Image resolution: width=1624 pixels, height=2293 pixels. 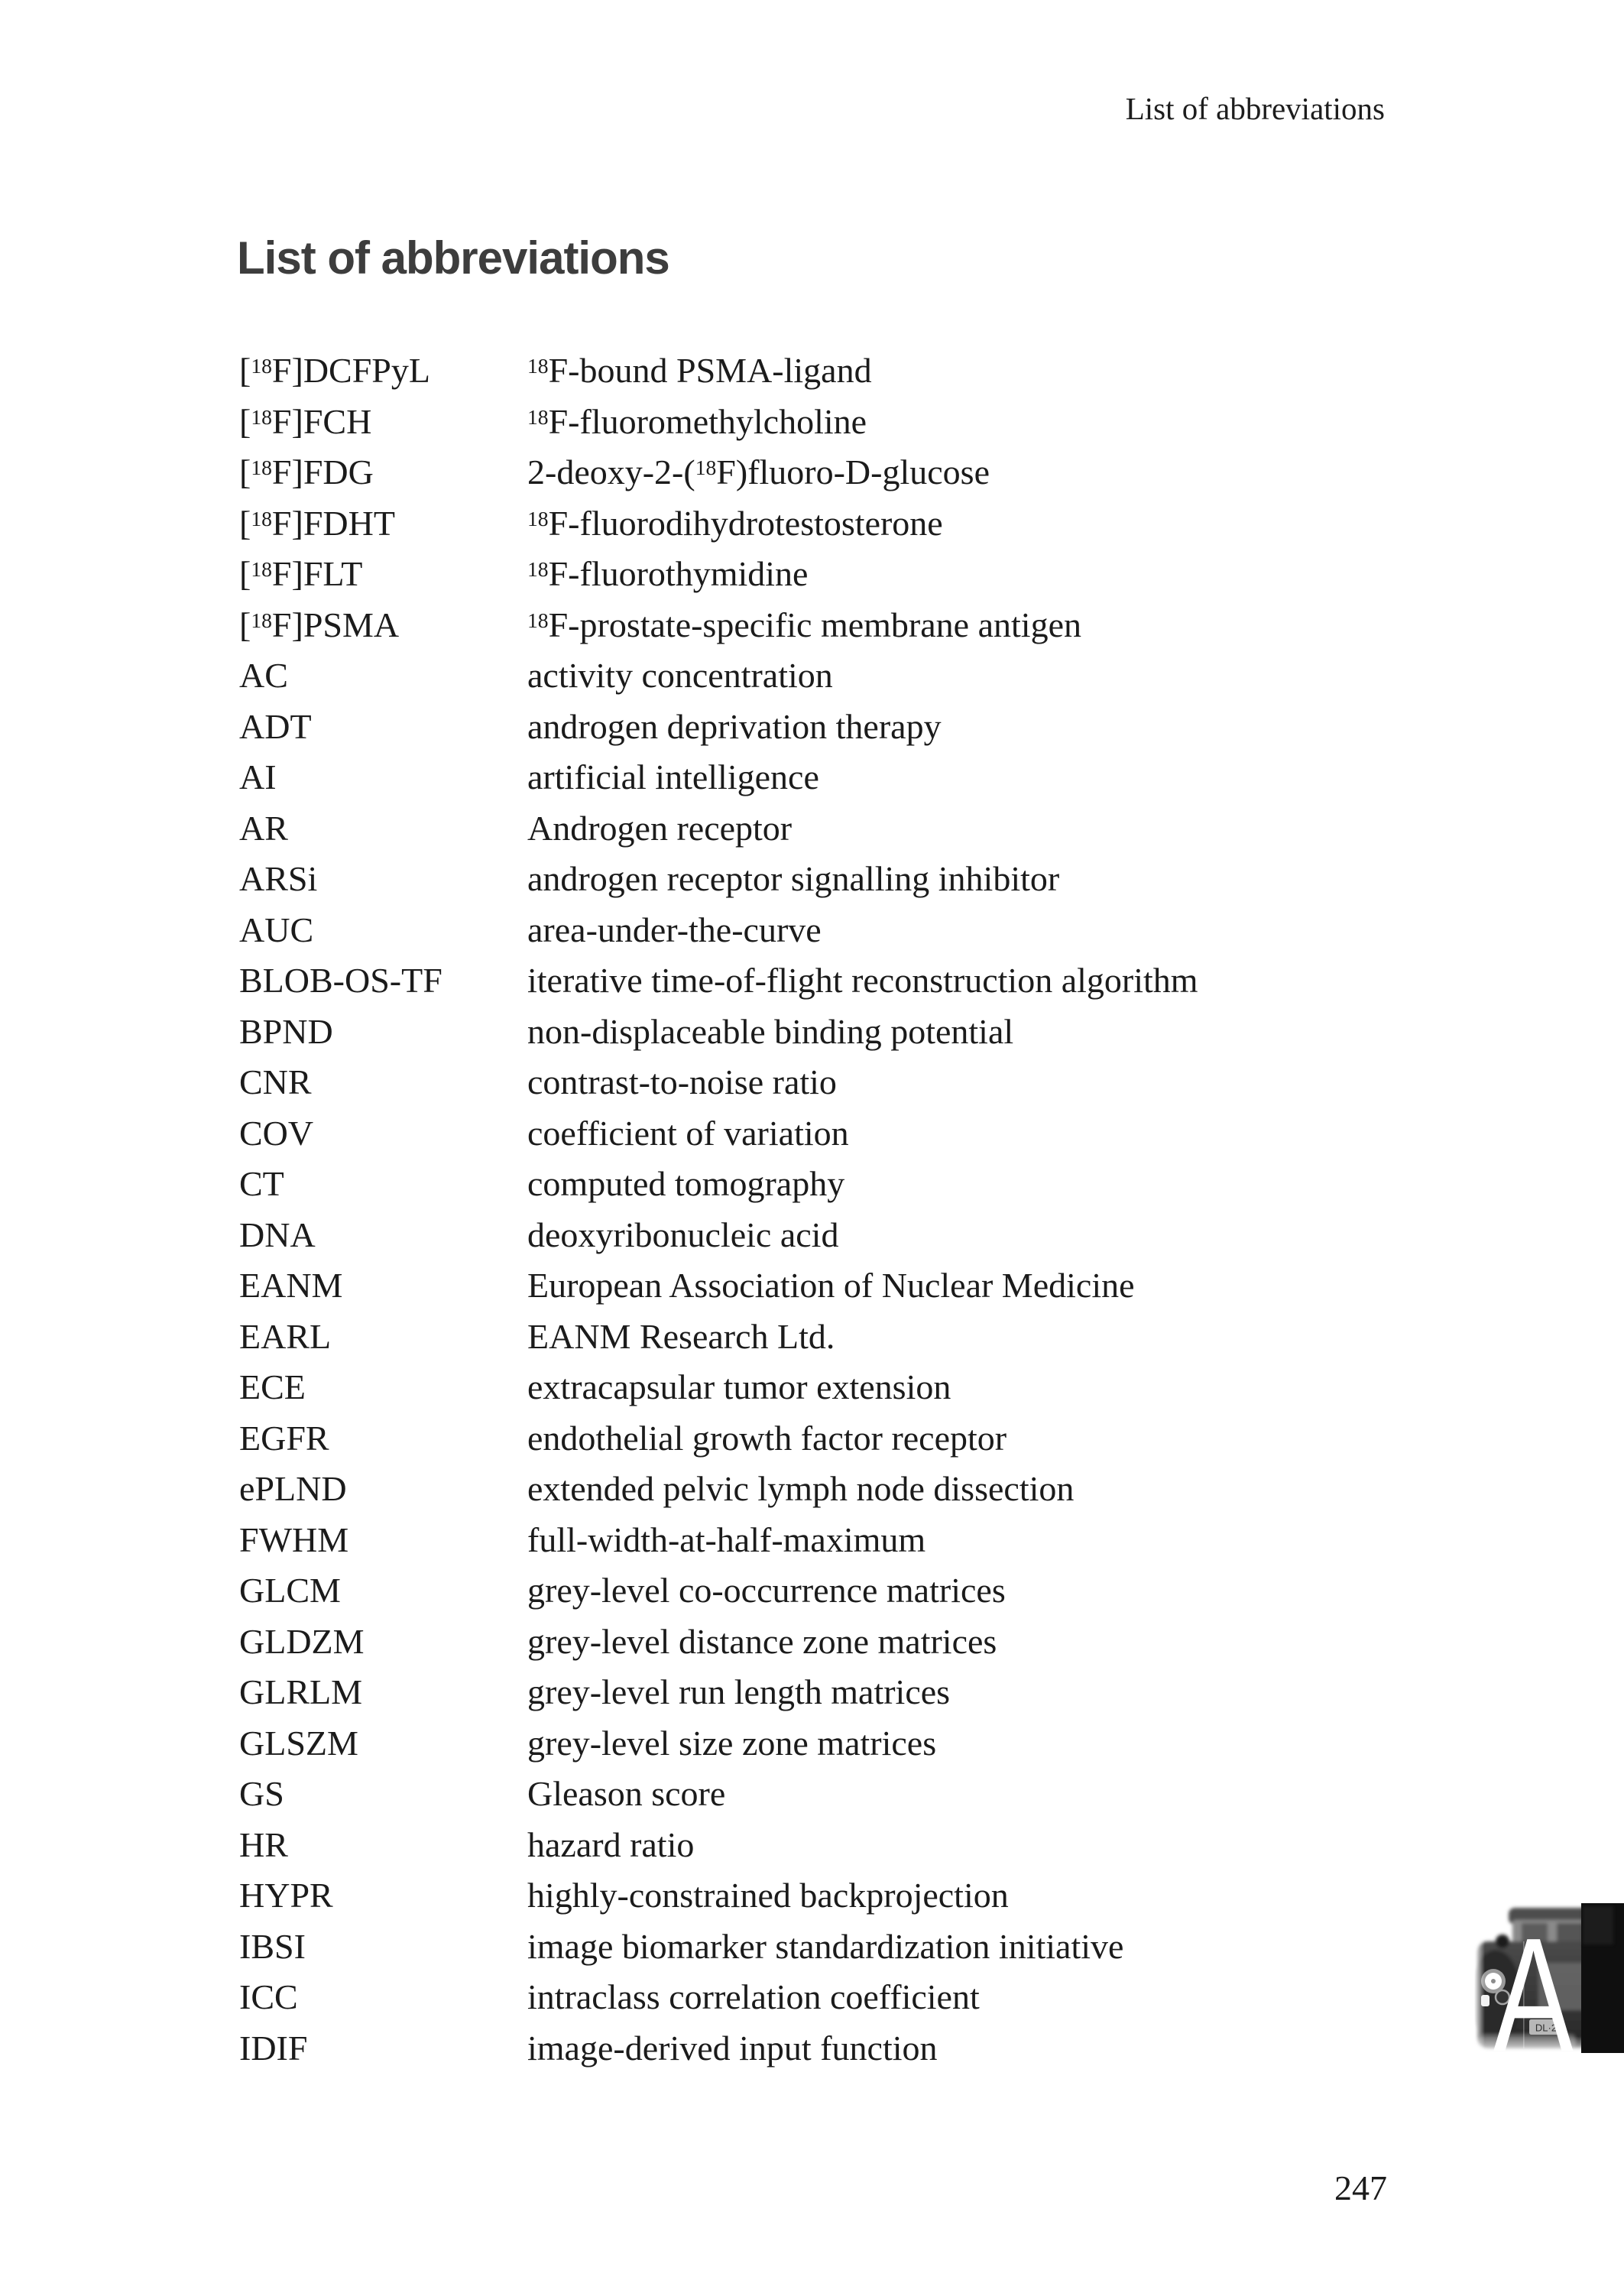 I want to click on abbreviation-definition: 2-deoxy-2-(18F)fluoro-D-glucose, so click(x=758, y=471).